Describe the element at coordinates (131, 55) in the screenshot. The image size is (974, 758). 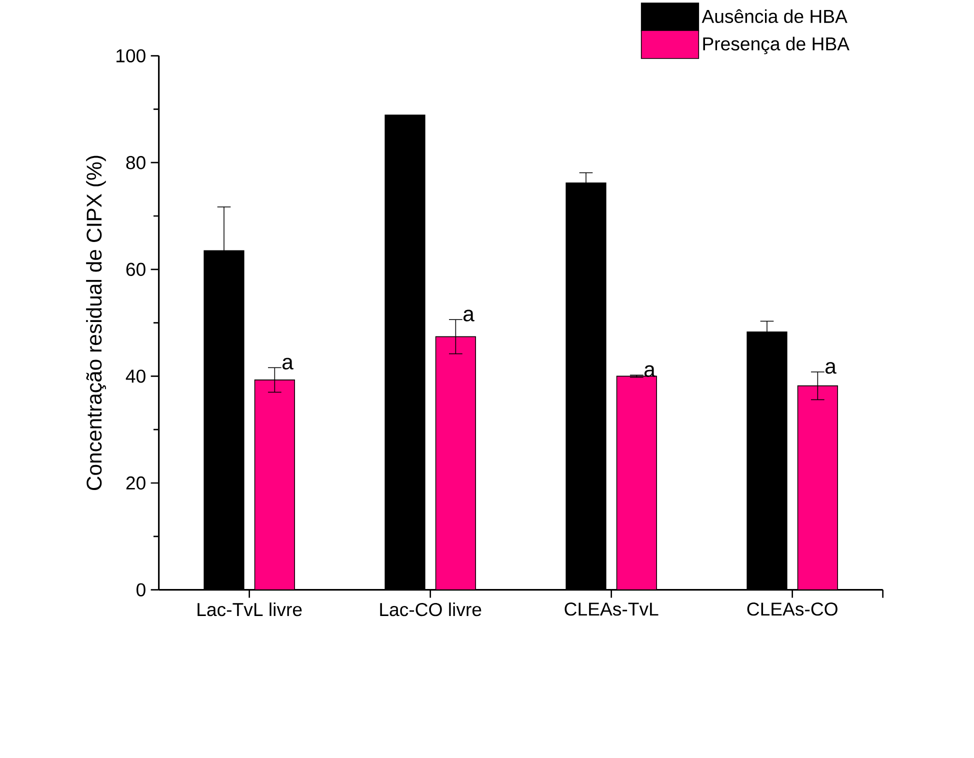
I see `y-tick-label: 100` at that location.